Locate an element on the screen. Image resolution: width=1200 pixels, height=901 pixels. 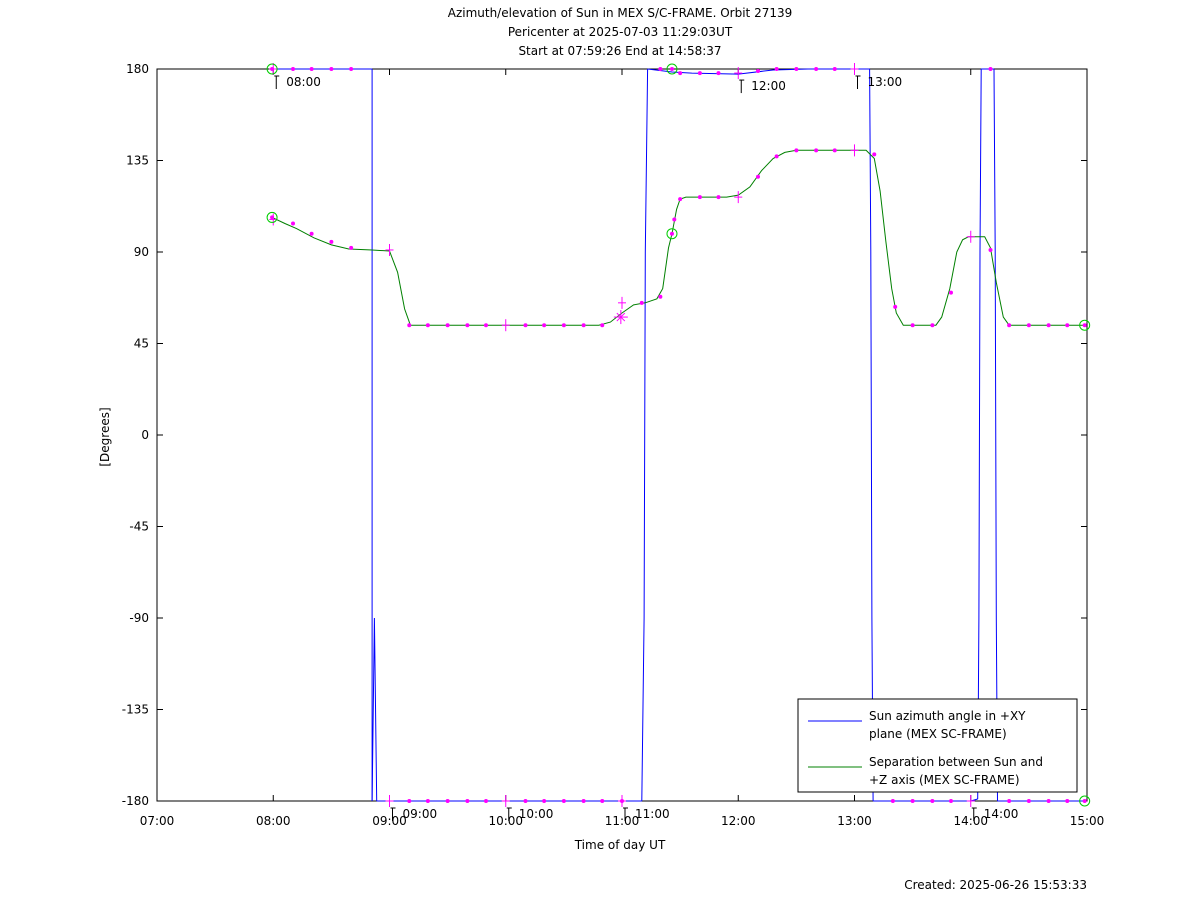
x-tick-label: 11:00 is located at coordinates (622, 821).